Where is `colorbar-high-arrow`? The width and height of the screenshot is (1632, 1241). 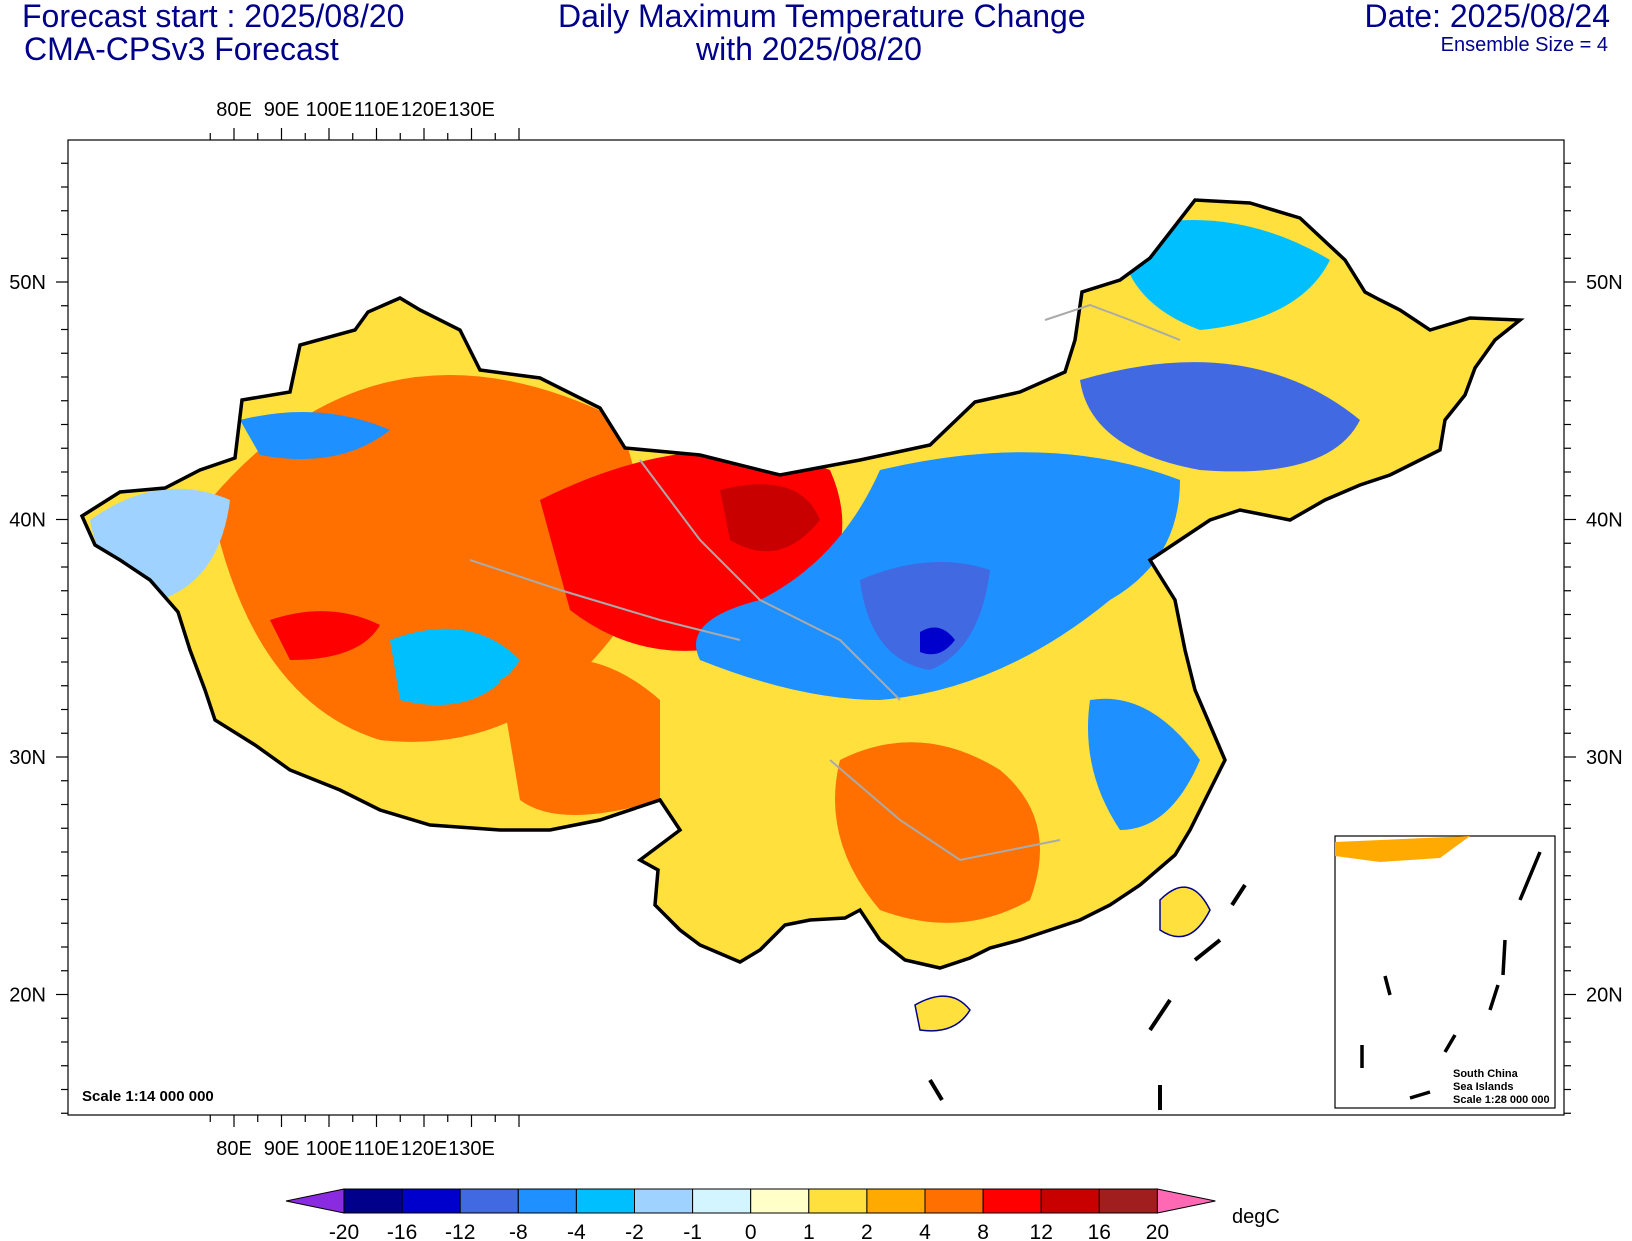
colorbar-high-arrow is located at coordinates (1186, 1201).